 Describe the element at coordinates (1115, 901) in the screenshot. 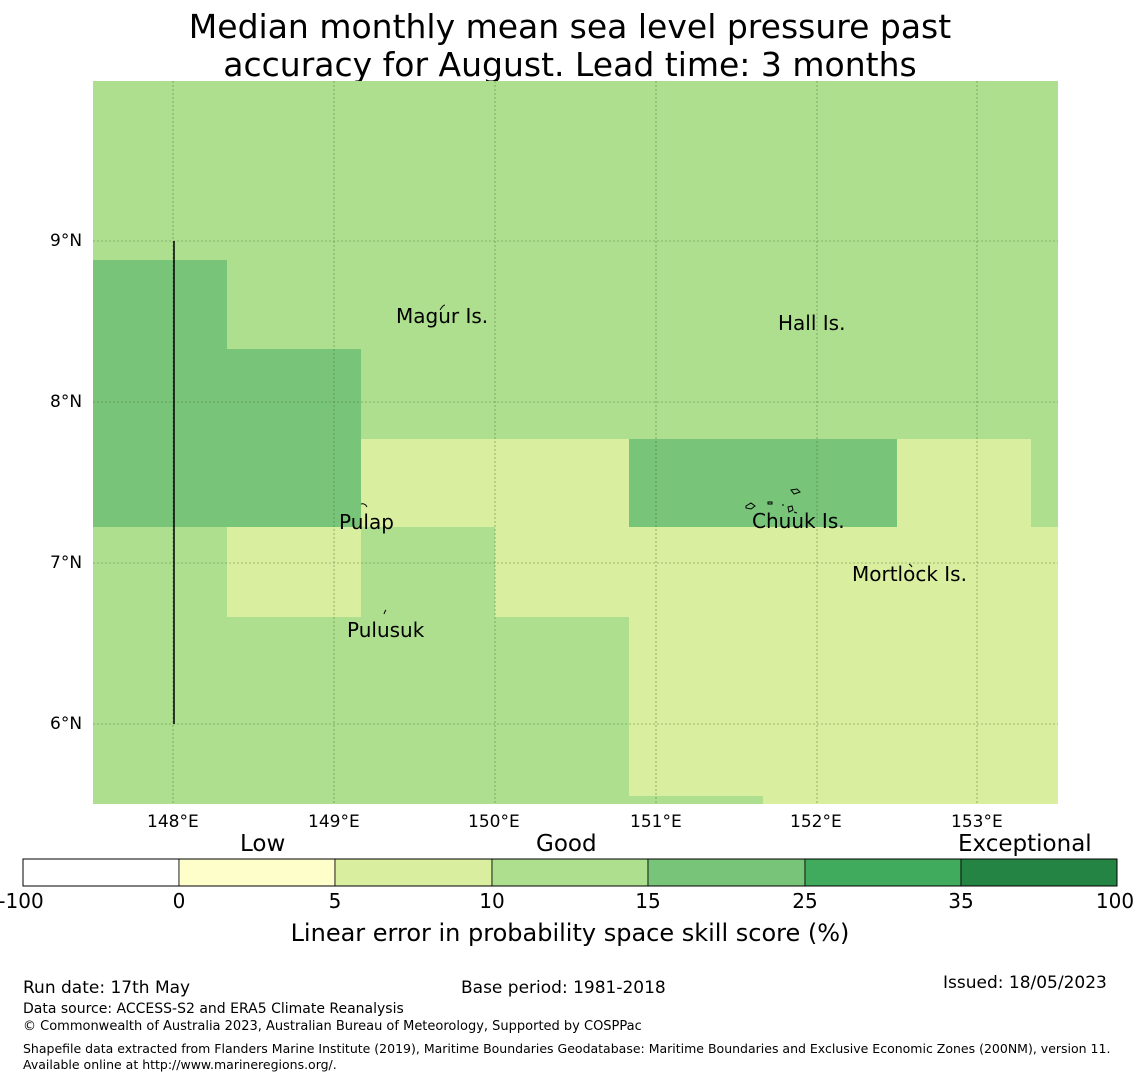

I see `colorbar-tick-label: 100` at that location.